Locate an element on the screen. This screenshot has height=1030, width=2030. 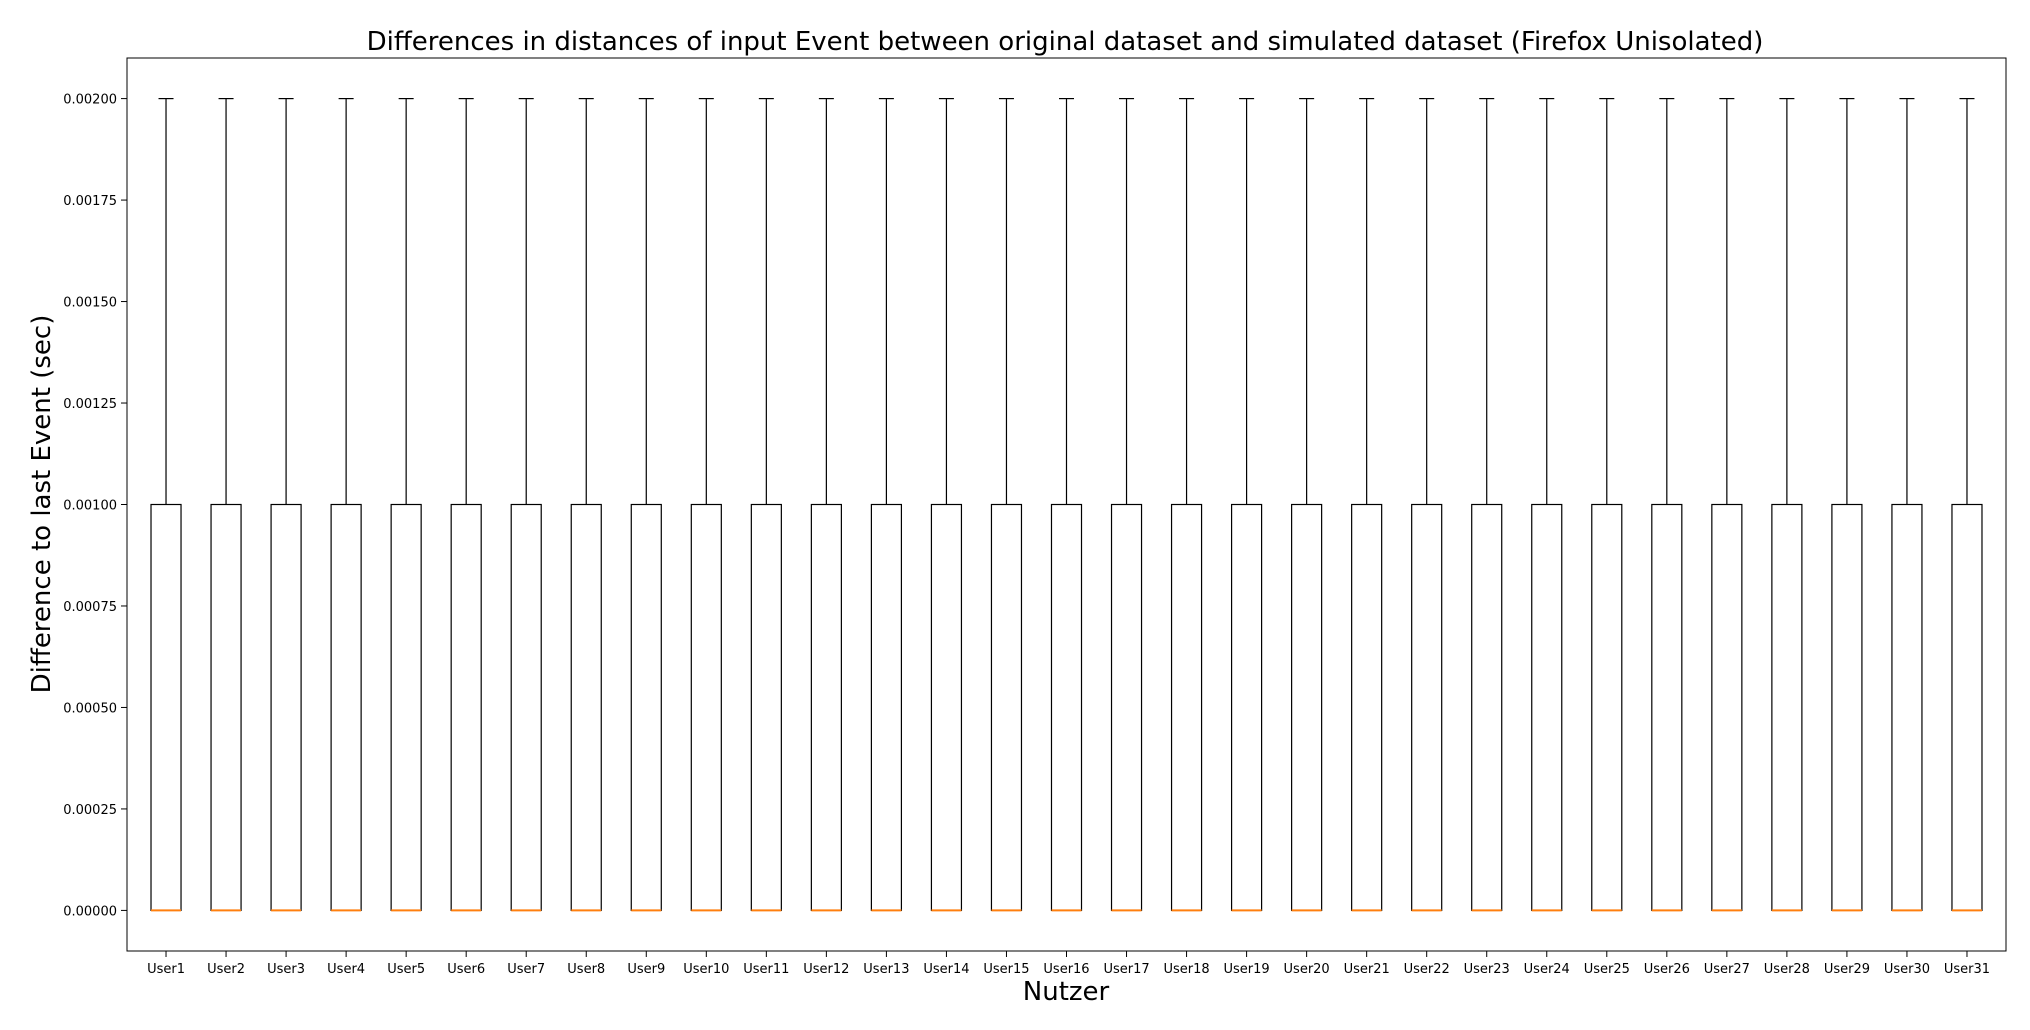
y-tick-label: 0.00125 is located at coordinates (90, 404).